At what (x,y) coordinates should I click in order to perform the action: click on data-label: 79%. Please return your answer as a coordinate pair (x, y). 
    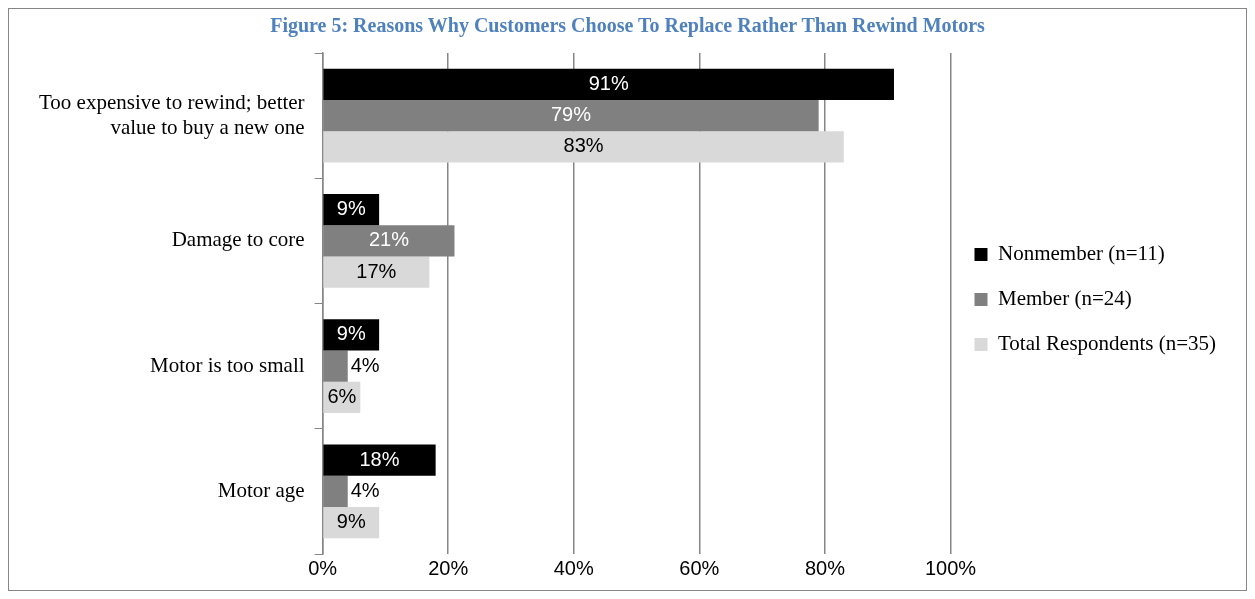
    Looking at the image, I should click on (571, 114).